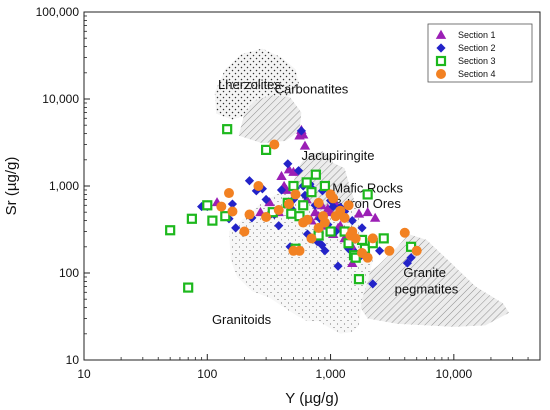 The image size is (550, 410). What do you see at coordinates (69, 273) in the screenshot?
I see `y-tick-label: 100` at bounding box center [69, 273].